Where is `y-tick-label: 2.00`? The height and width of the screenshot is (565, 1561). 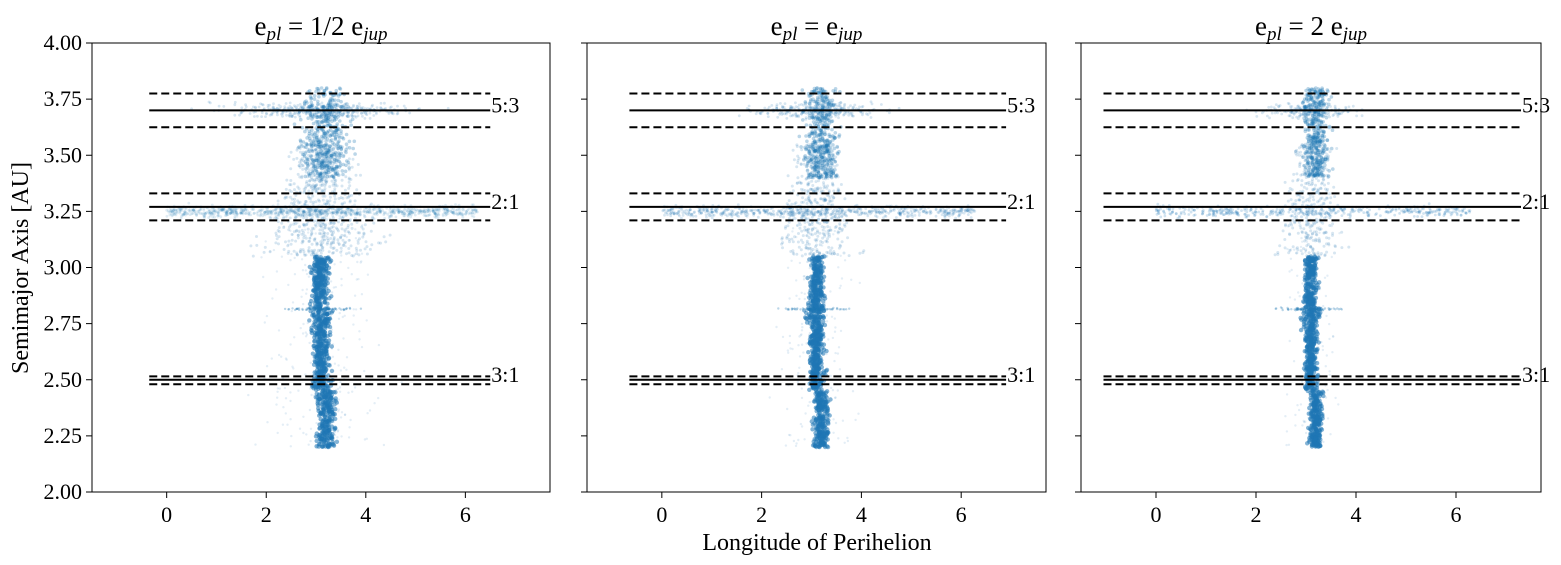 y-tick-label: 2.00 is located at coordinates (63, 491).